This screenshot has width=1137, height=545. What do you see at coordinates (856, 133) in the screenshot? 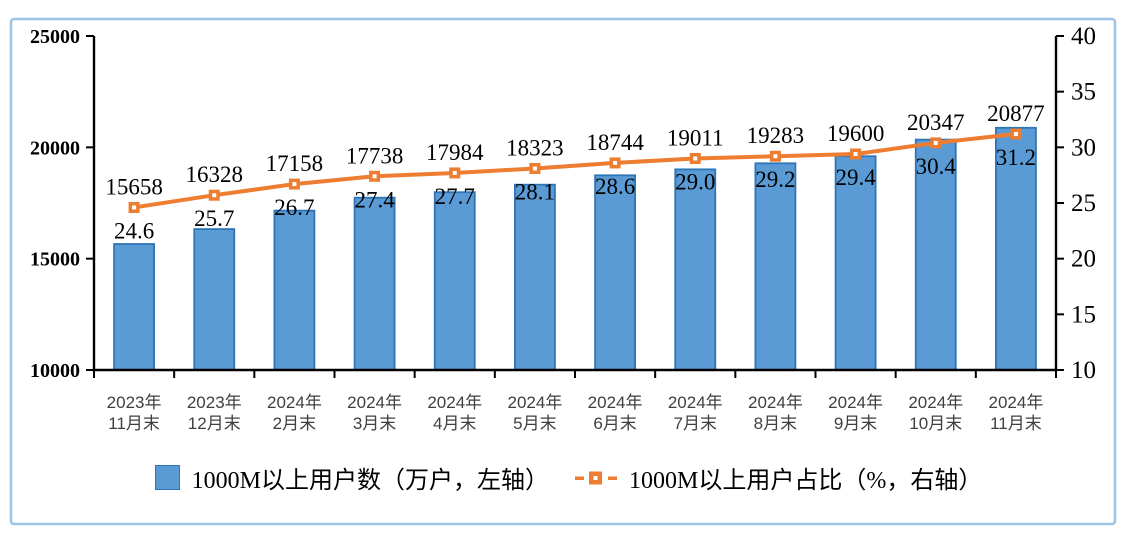
I see `bar-value-label: 19600` at bounding box center [856, 133].